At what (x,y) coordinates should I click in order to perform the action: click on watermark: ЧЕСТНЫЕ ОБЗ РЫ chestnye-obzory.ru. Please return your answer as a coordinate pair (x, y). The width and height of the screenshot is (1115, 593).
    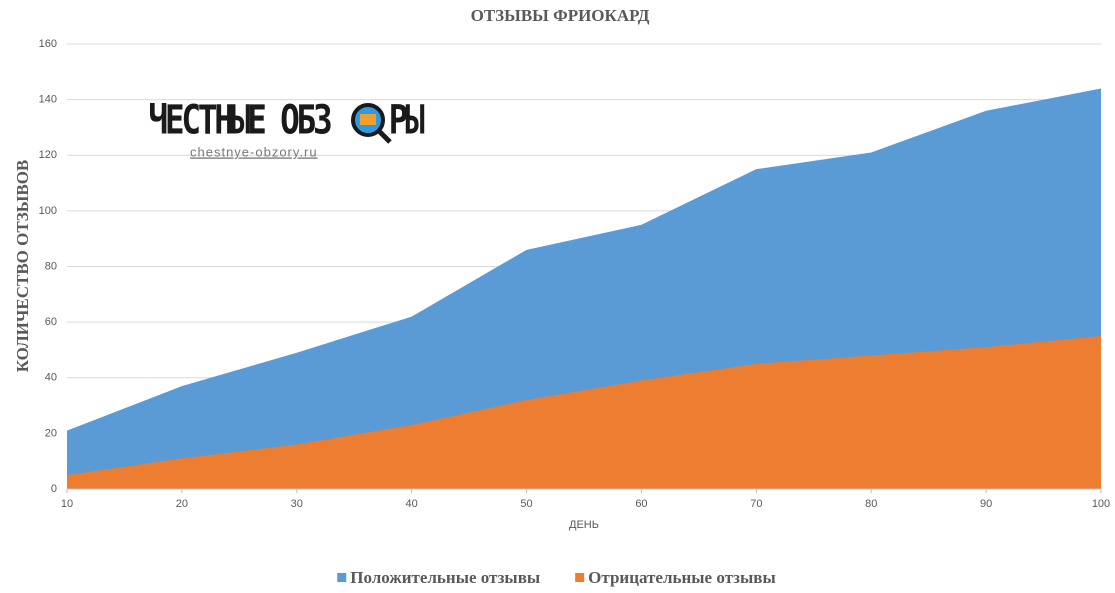
    Looking at the image, I should click on (288, 127).